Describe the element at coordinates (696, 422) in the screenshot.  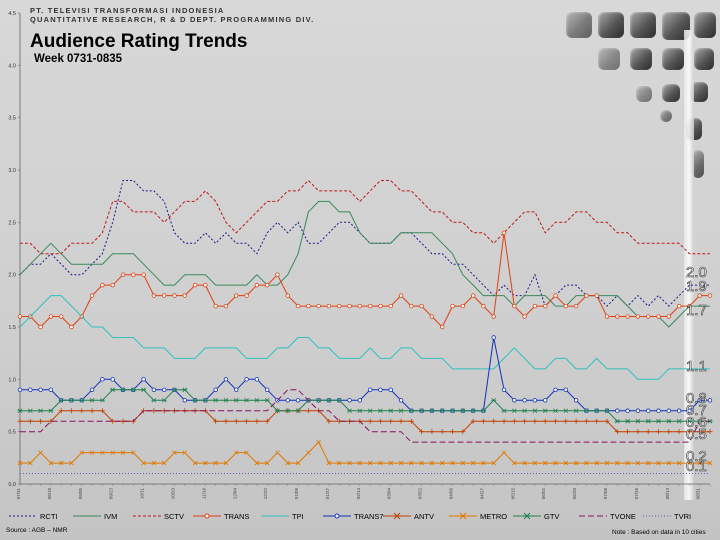
I see `right-value-label: 0.6` at that location.